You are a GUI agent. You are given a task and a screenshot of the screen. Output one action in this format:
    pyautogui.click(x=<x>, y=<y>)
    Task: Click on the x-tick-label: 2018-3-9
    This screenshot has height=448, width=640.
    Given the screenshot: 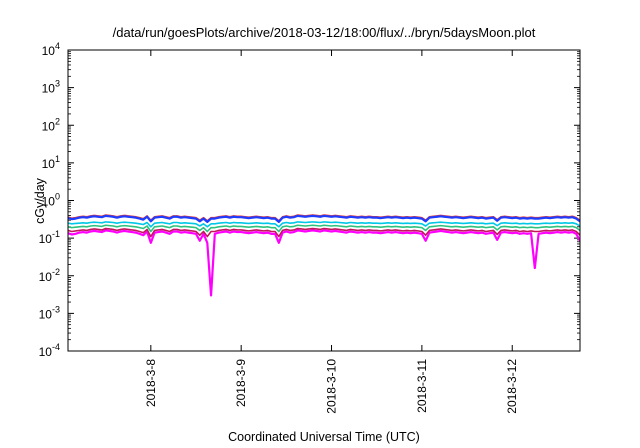 What is the action you would take?
    pyautogui.click(x=241, y=383)
    